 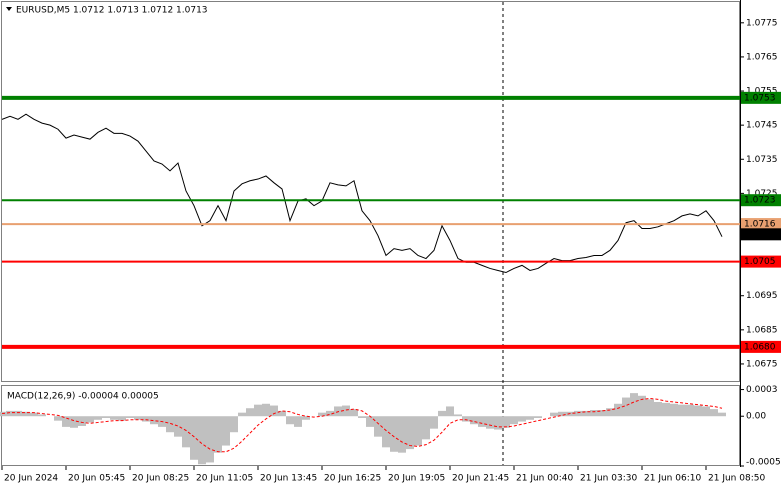 What do you see at coordinates (762, 126) in the screenshot?
I see `y-tick-label: 1.0745` at bounding box center [762, 126].